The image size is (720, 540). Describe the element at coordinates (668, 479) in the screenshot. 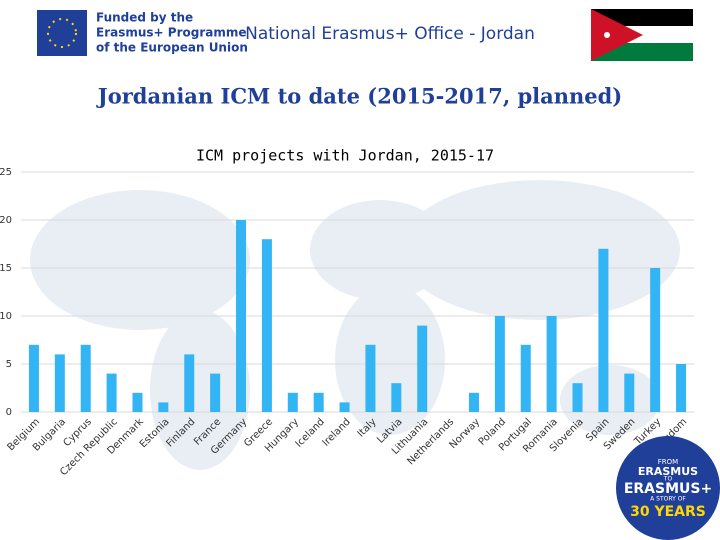

I see `logo-text: TO` at that location.